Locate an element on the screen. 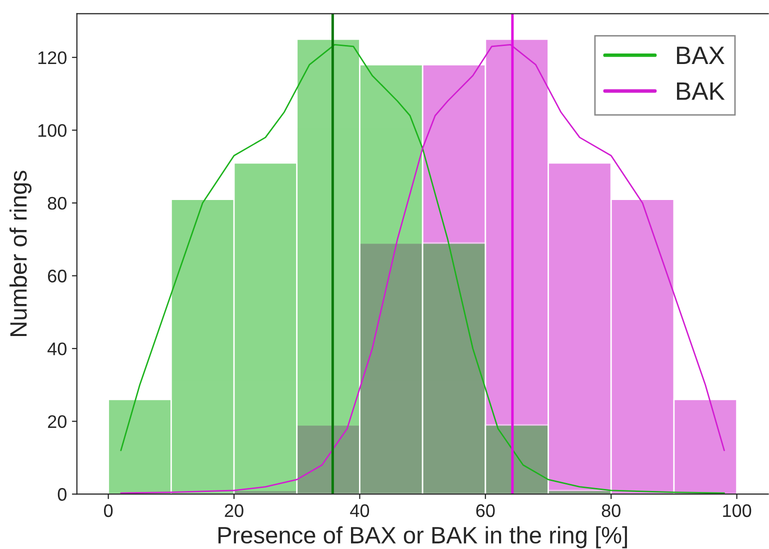  x-tick-label: 100 is located at coordinates (737, 511).